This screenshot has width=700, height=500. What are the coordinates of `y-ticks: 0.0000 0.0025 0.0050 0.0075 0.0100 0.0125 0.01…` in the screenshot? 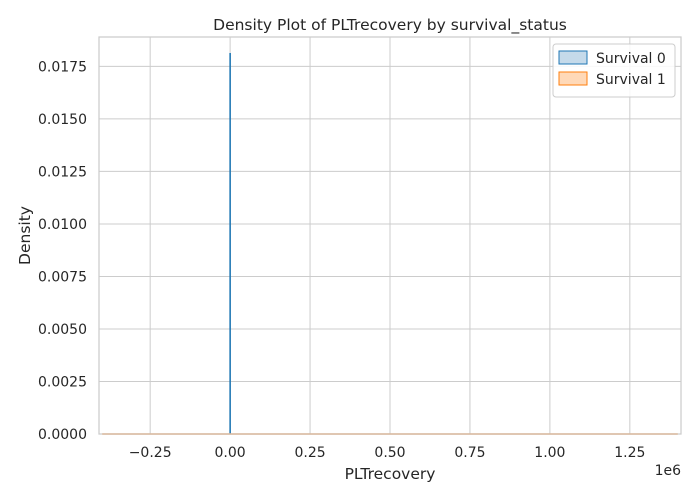 It's located at (62, 251).